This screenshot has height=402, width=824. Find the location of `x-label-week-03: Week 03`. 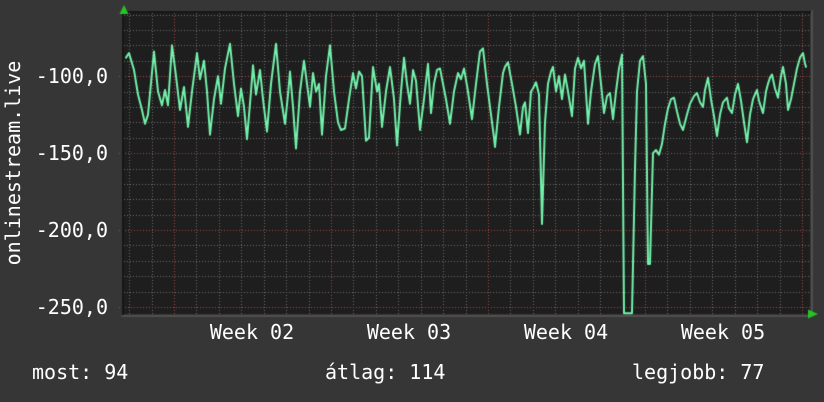

x-label-week-03: Week 03 is located at coordinates (409, 332).